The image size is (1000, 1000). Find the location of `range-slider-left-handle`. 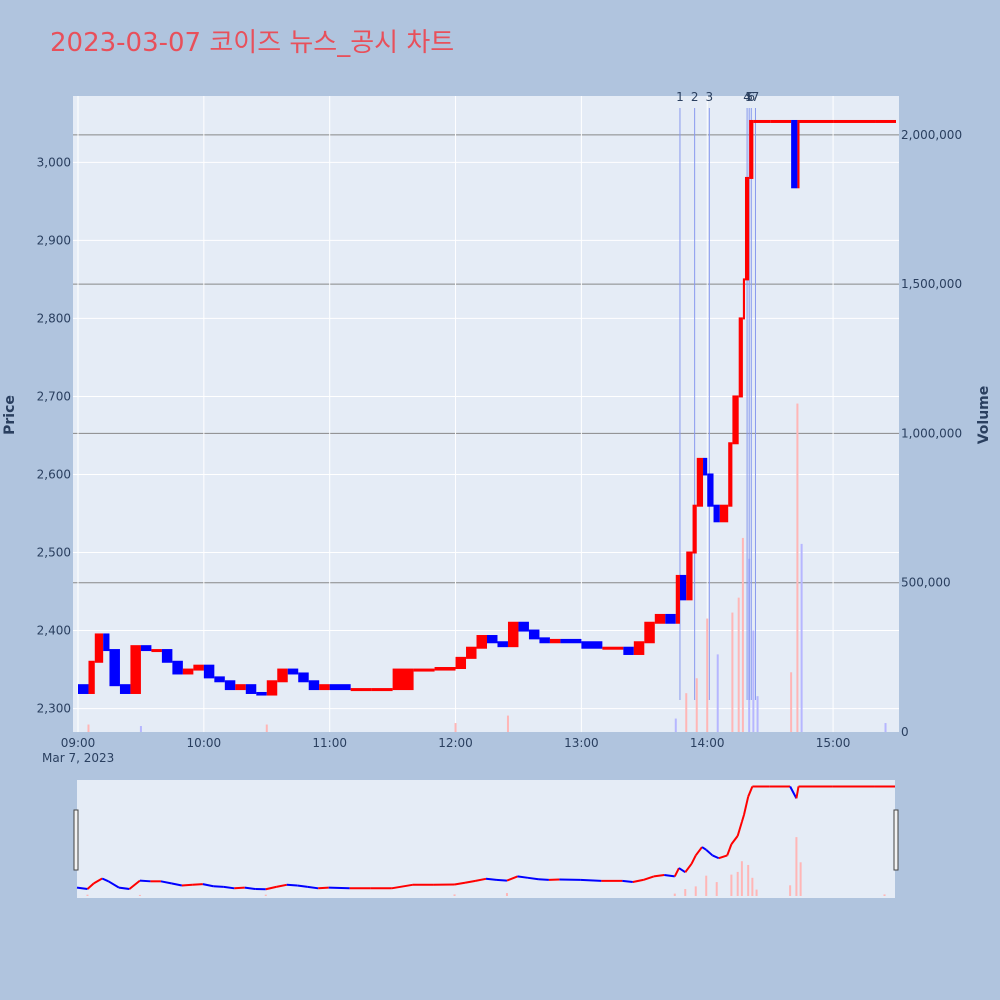

range-slider-left-handle is located at coordinates (76, 840).